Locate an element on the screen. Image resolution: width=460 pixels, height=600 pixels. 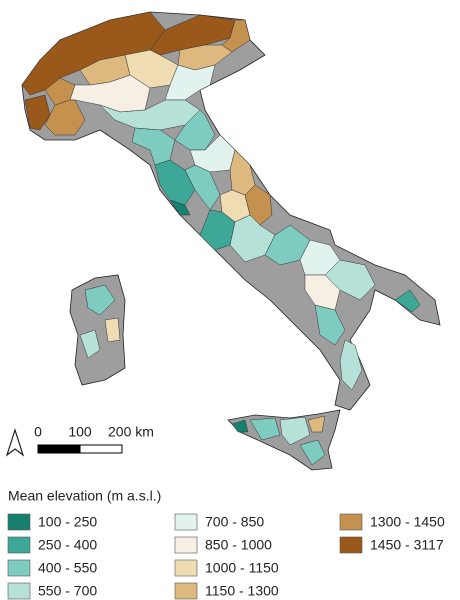
legend-label: 100 - 250 is located at coordinates (67, 522).